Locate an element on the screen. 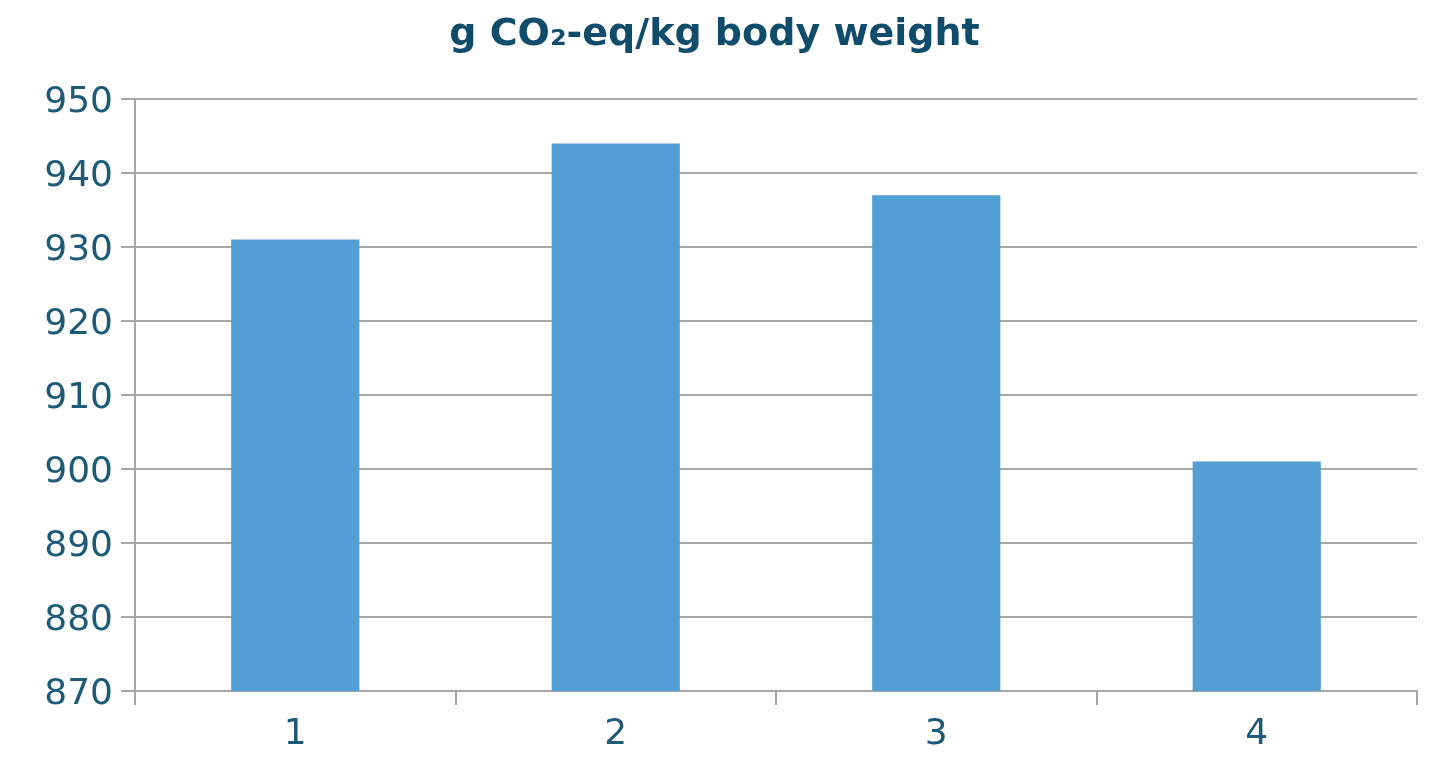 Image resolution: width=1429 pixels, height=764 pixels. y-tick-label: 920 is located at coordinates (78, 321).